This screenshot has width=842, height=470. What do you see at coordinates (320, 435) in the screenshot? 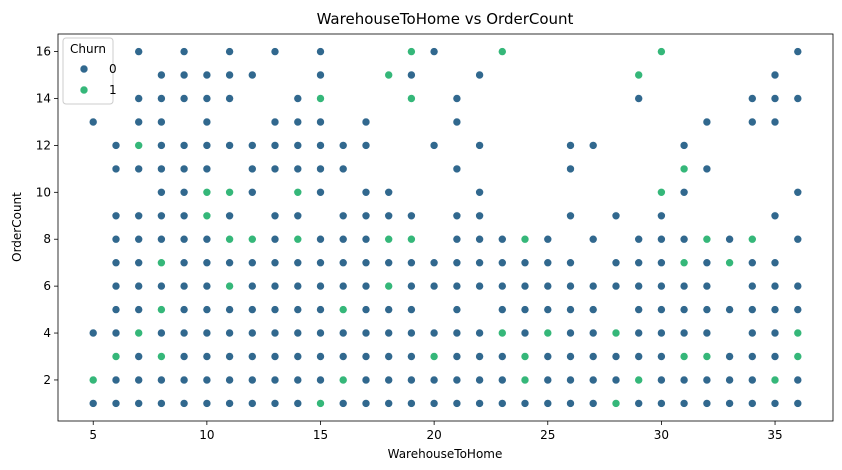
I see `x-tick-label: 15` at bounding box center [320, 435].